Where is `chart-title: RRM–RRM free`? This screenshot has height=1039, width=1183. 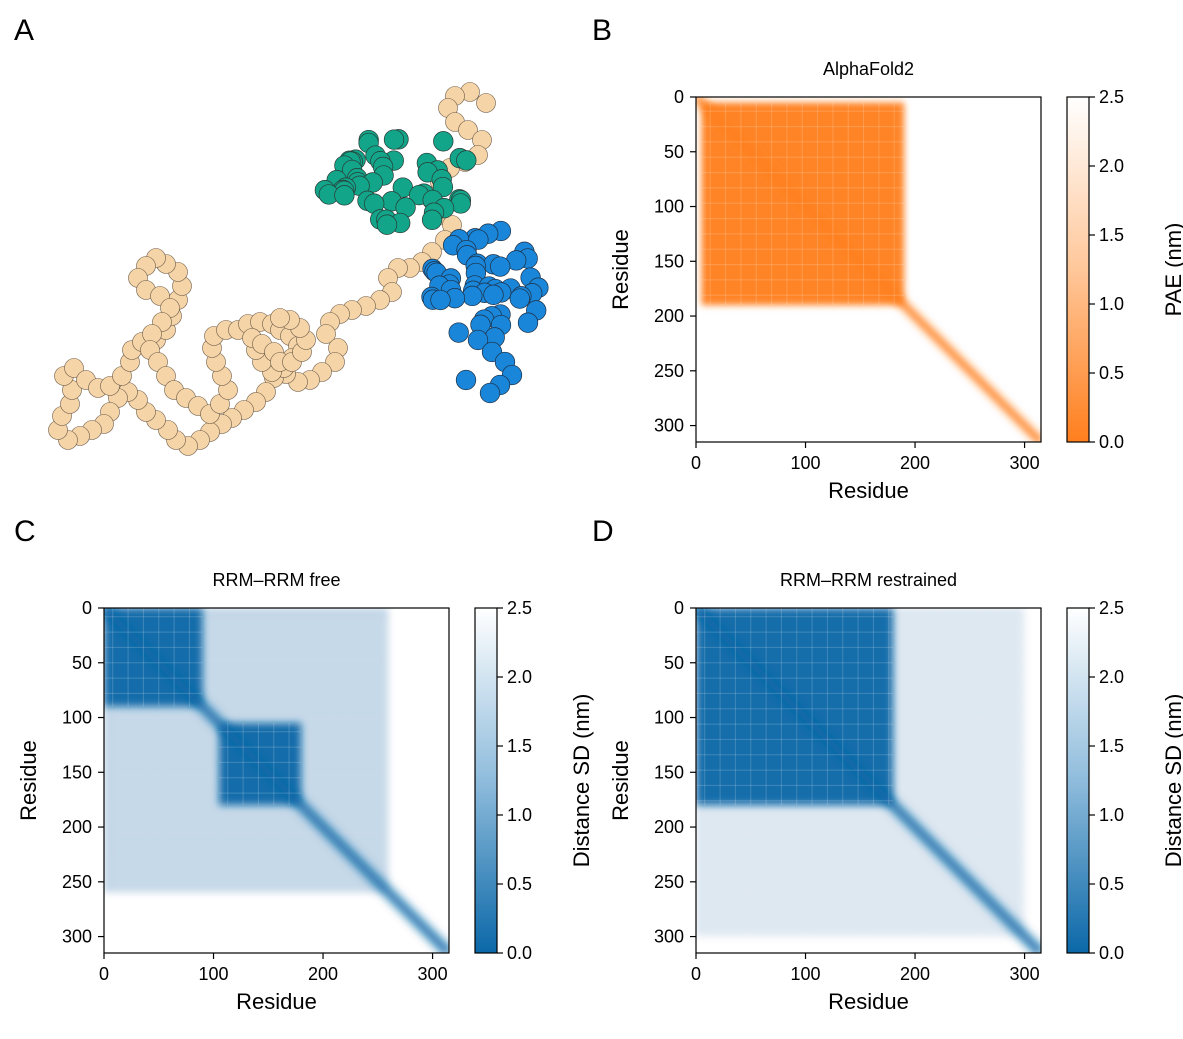 chart-title: RRM–RRM free is located at coordinates (276, 580).